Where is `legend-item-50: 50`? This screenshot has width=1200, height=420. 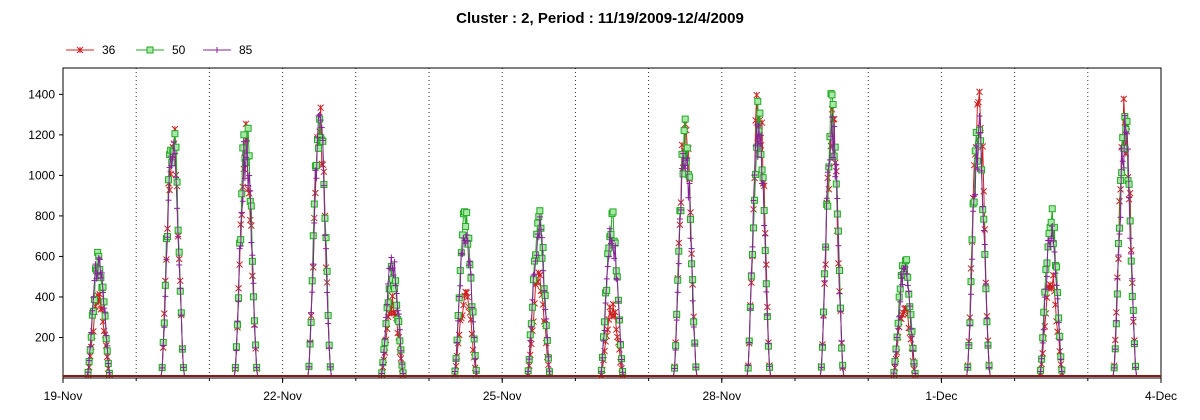
legend-item-50: 50 is located at coordinates (161, 50).